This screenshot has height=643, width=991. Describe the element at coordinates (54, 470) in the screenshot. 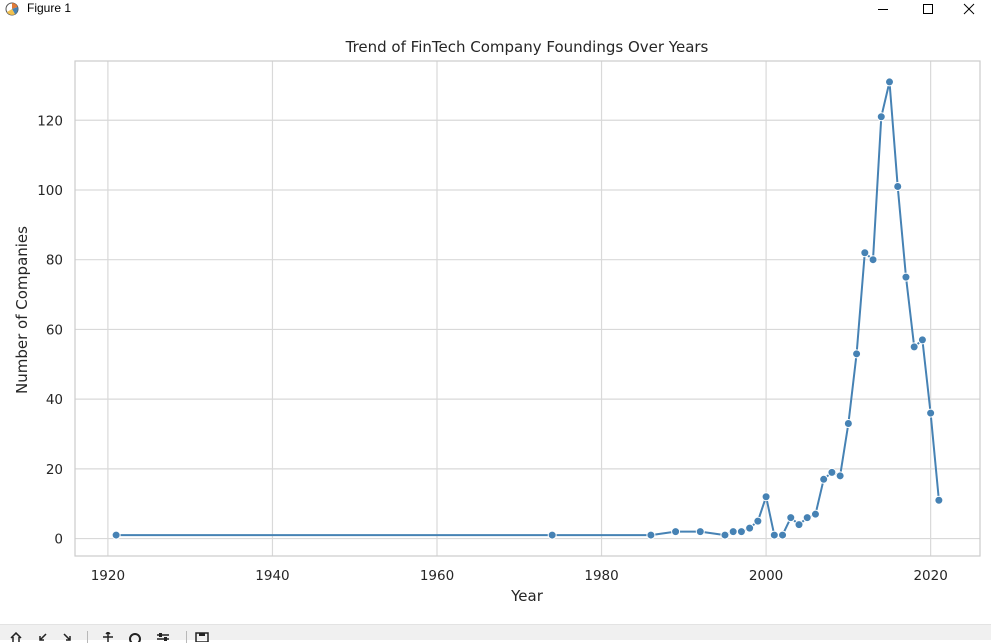

I see `y-tick-label: 20` at that location.